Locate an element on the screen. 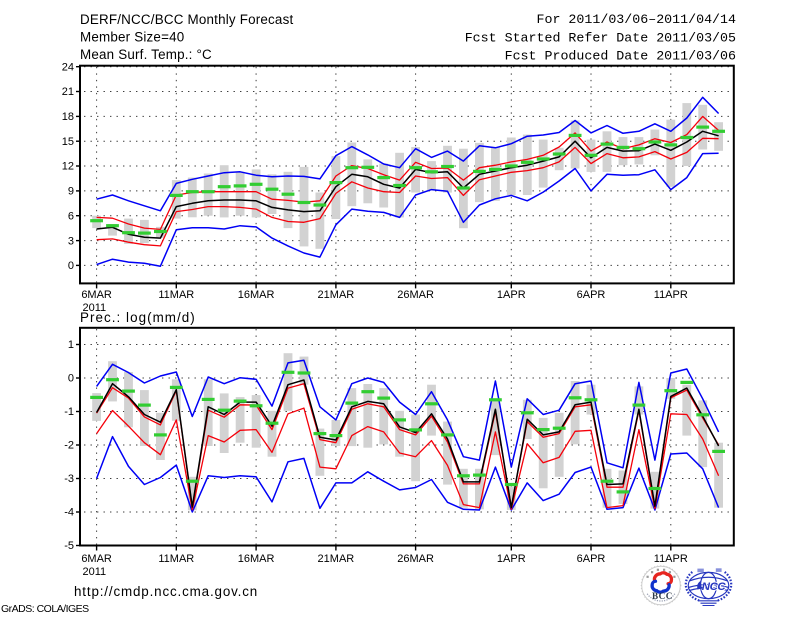  svg-text: 3 is located at coordinates (71, 241).